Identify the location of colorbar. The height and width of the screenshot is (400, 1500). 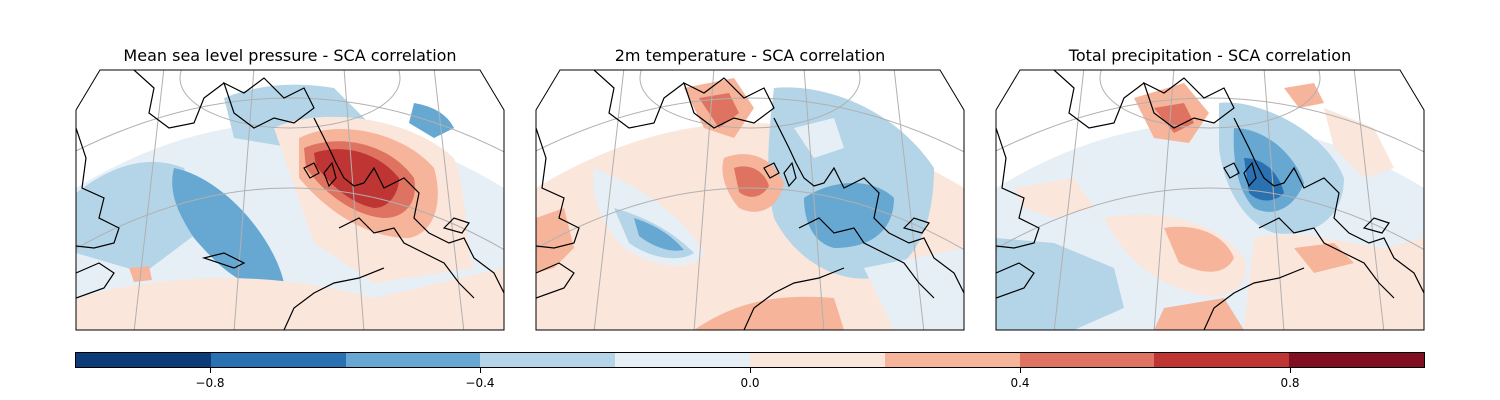
(750, 360).